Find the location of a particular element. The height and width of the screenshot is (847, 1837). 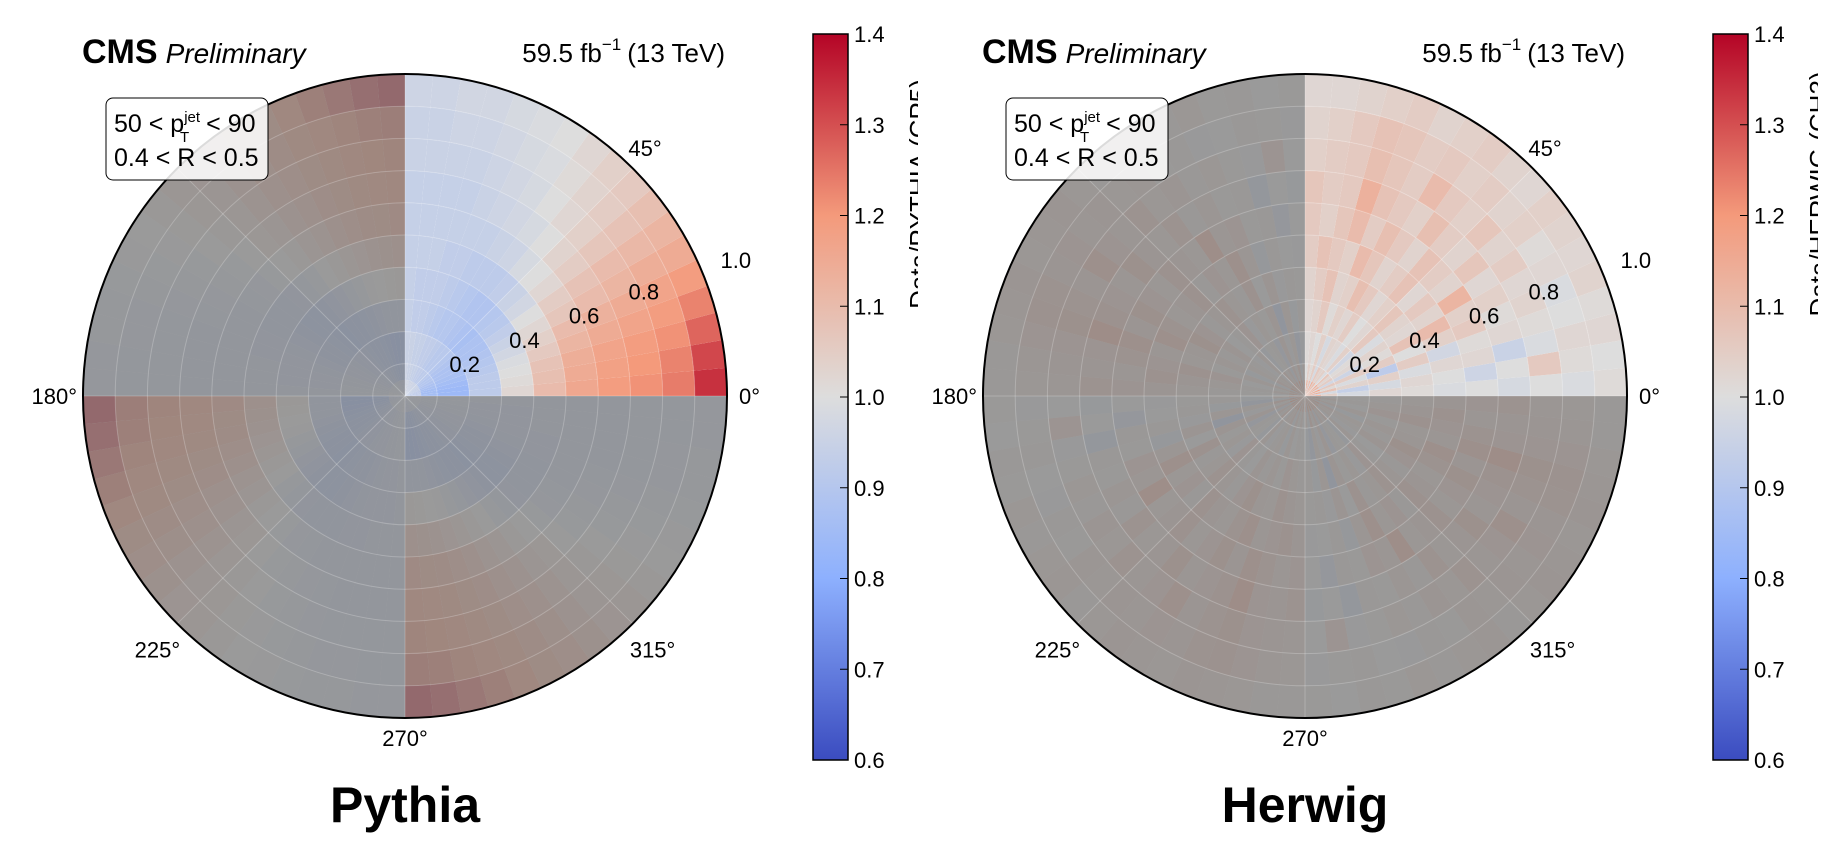

colorbar-tick-label: 1.2 is located at coordinates (1769, 216).